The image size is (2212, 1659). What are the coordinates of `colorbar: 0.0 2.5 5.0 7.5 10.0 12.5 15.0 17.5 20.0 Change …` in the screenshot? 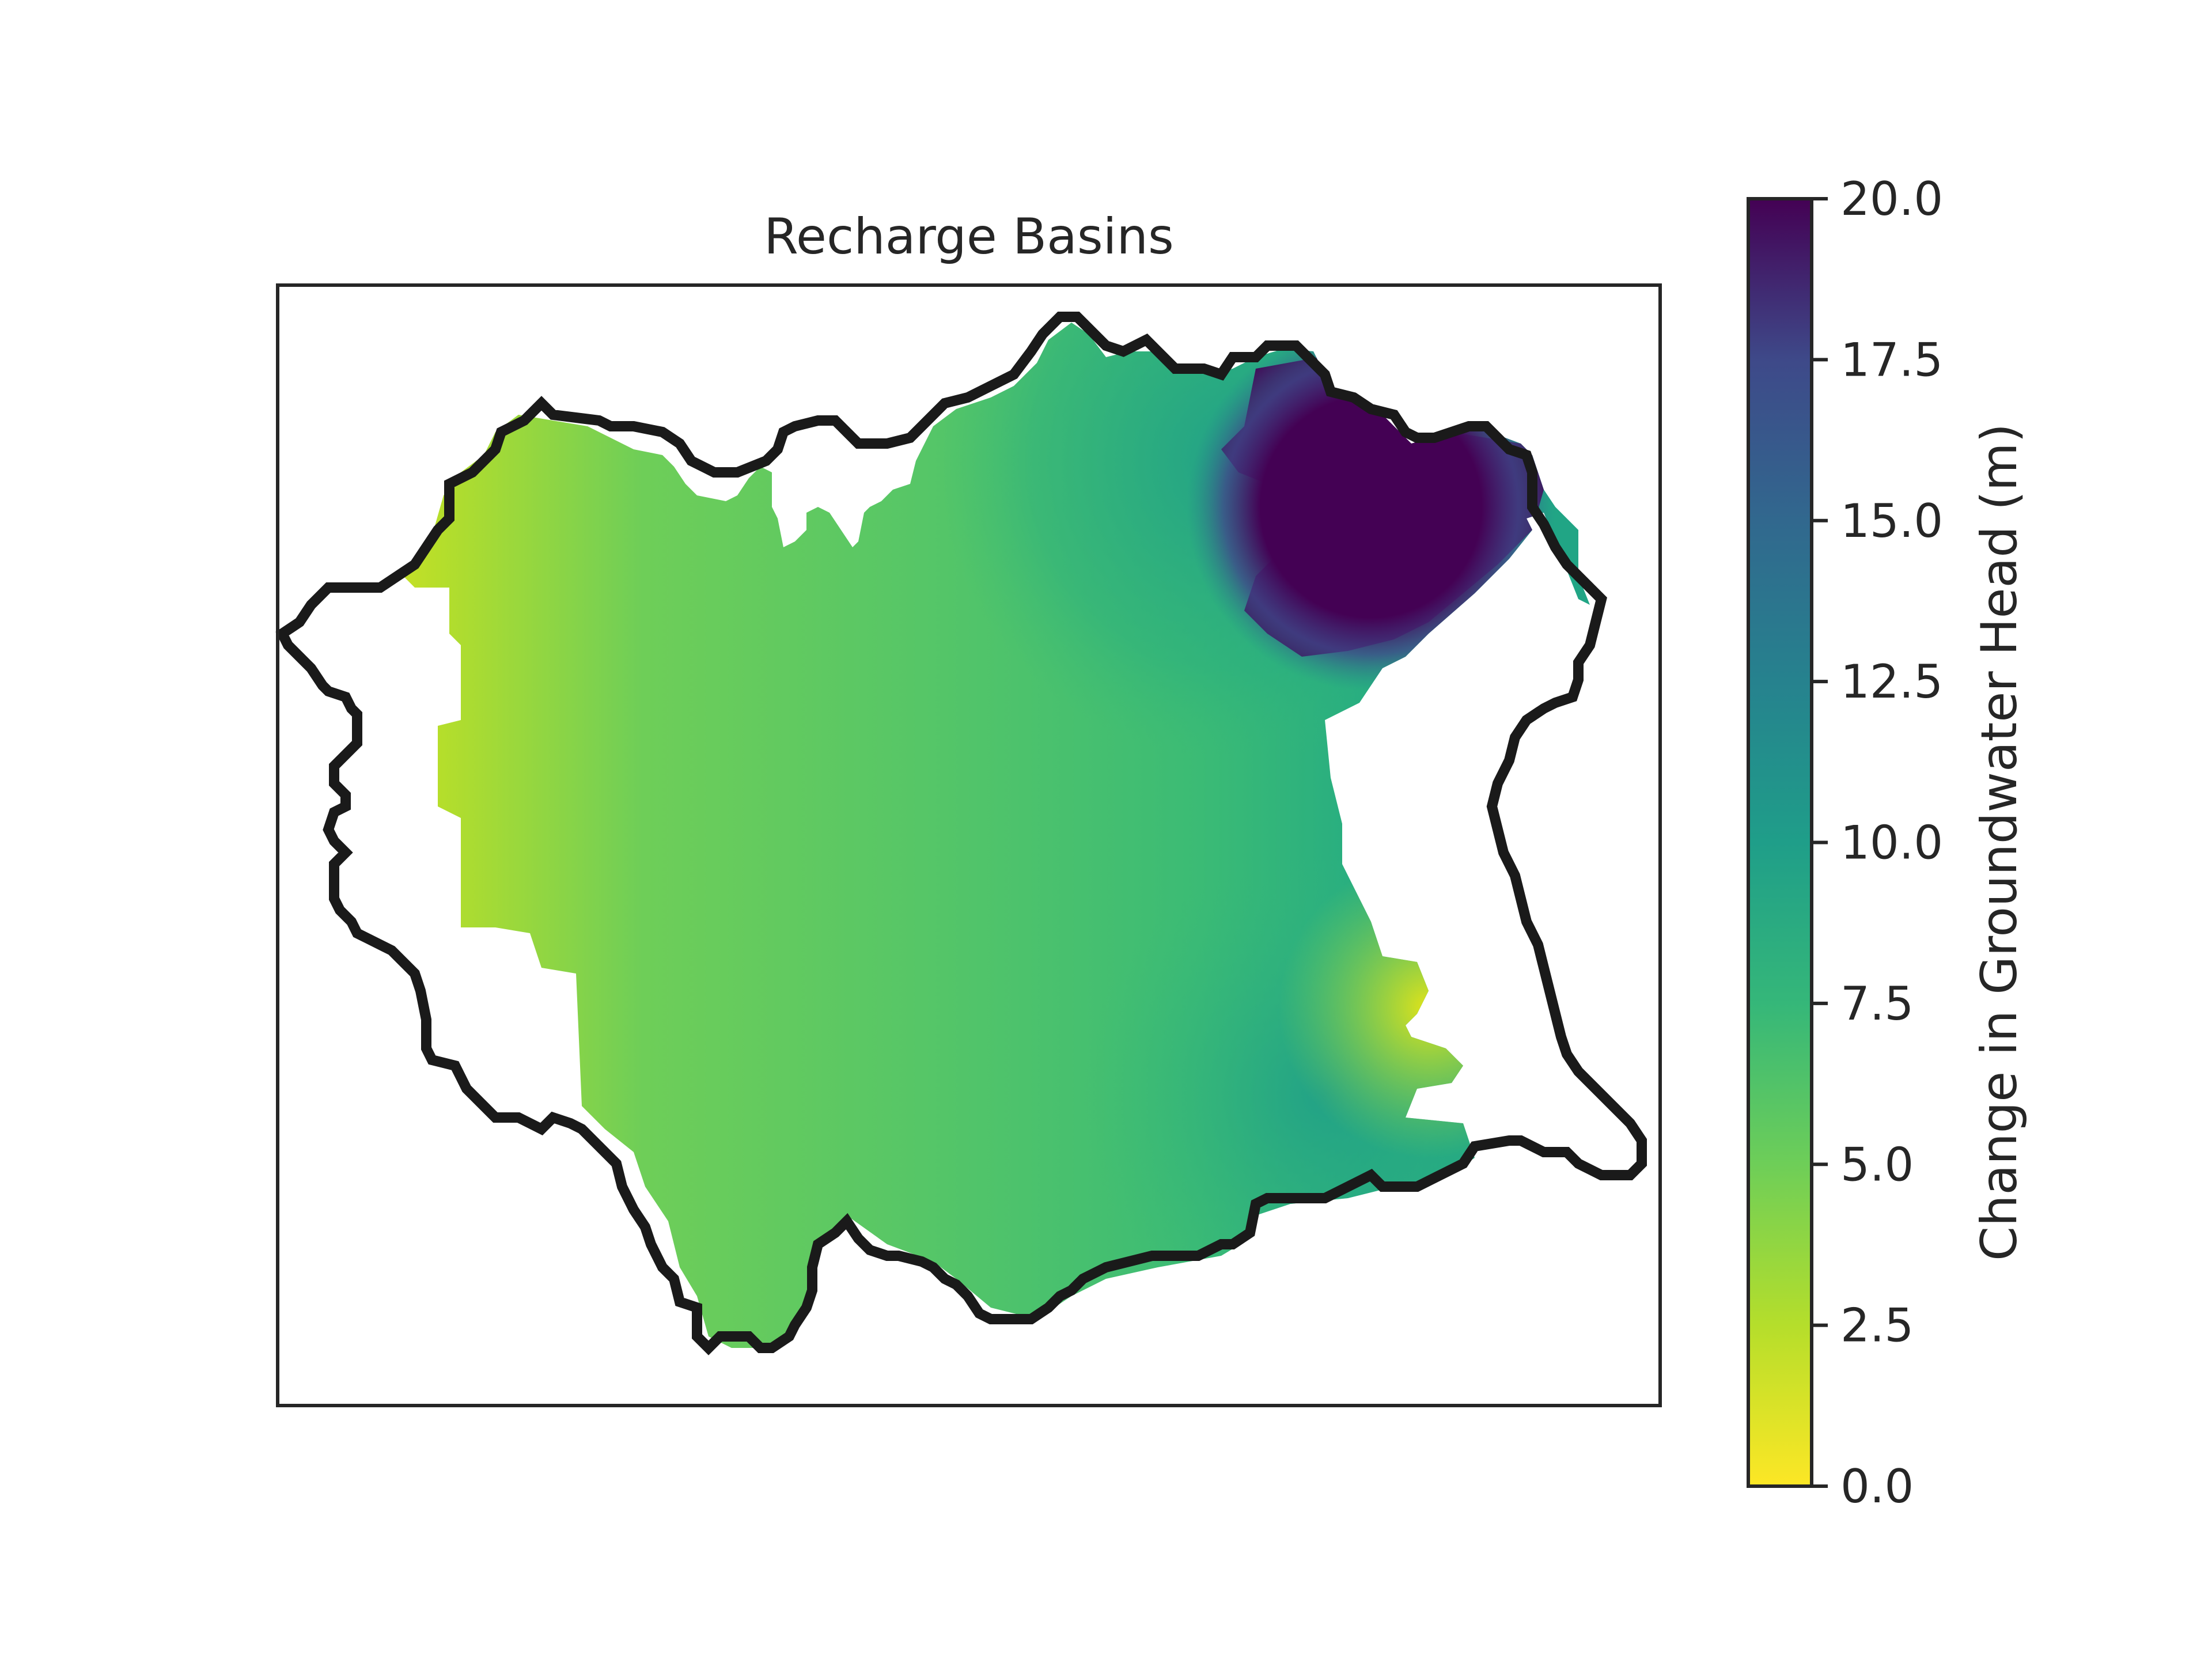 It's located at (1887, 842).